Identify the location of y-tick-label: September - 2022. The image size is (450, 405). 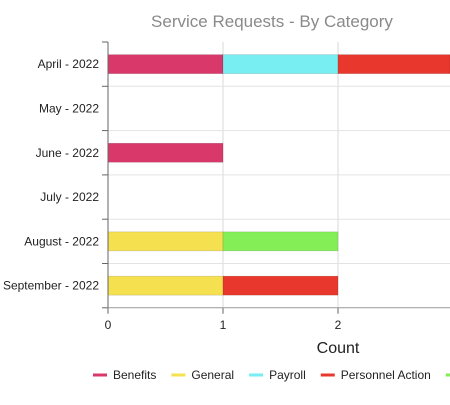
(51, 286).